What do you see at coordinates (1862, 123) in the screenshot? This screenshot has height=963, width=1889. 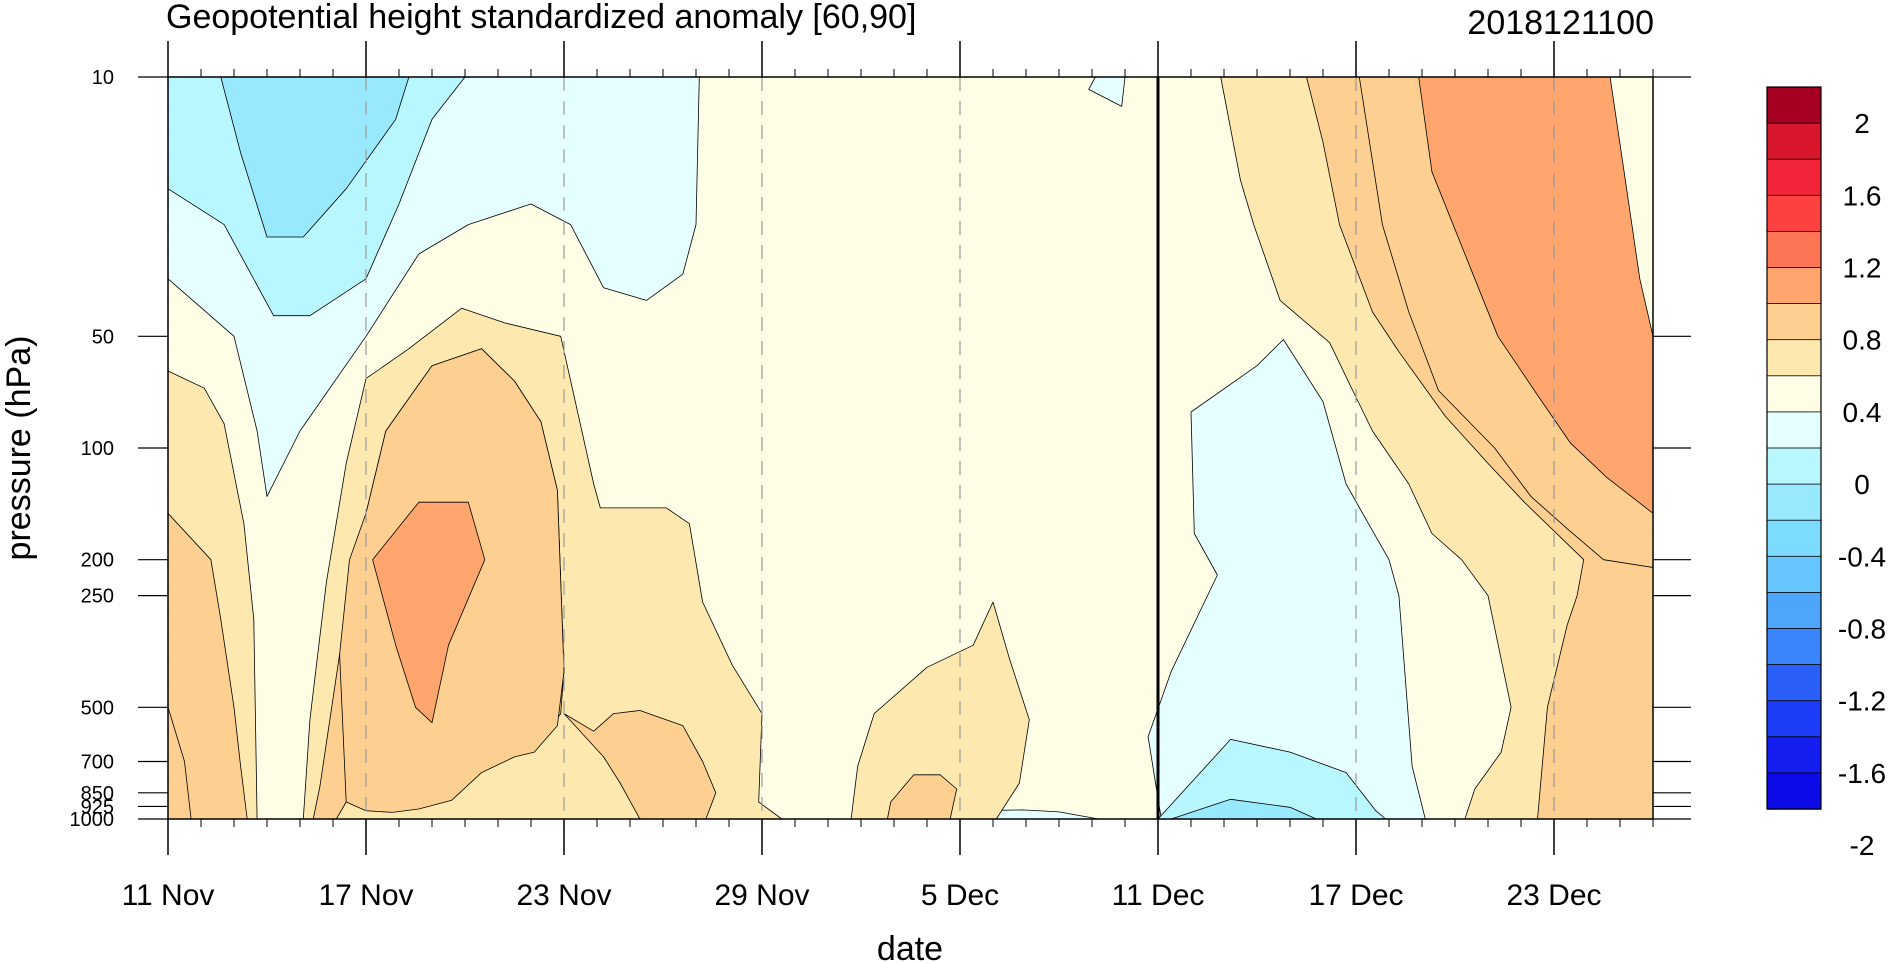 I see `colorbar-label: 2` at bounding box center [1862, 123].